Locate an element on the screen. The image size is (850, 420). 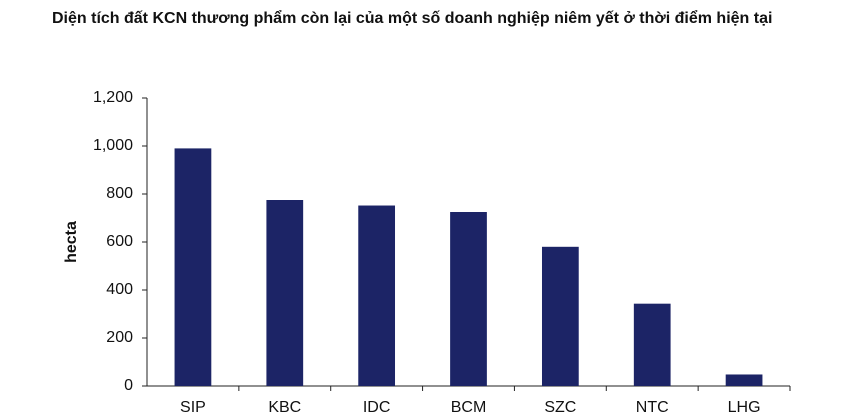
x-tick-label: SIP is located at coordinates (193, 407).